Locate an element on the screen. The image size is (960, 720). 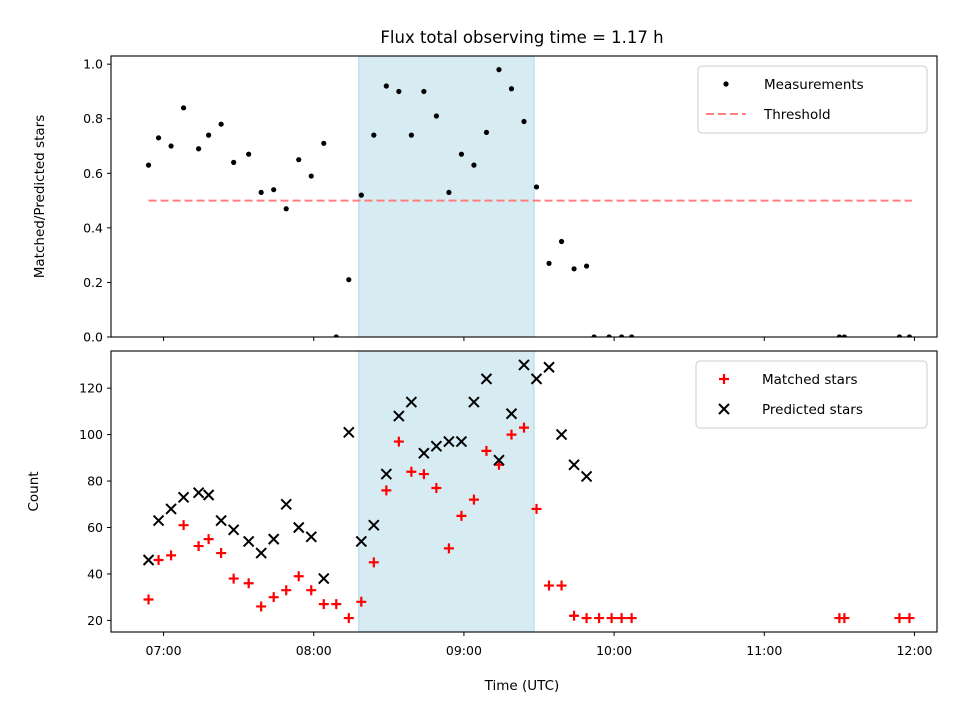
legend: Matched stars Predicted stars is located at coordinates (811, 394).